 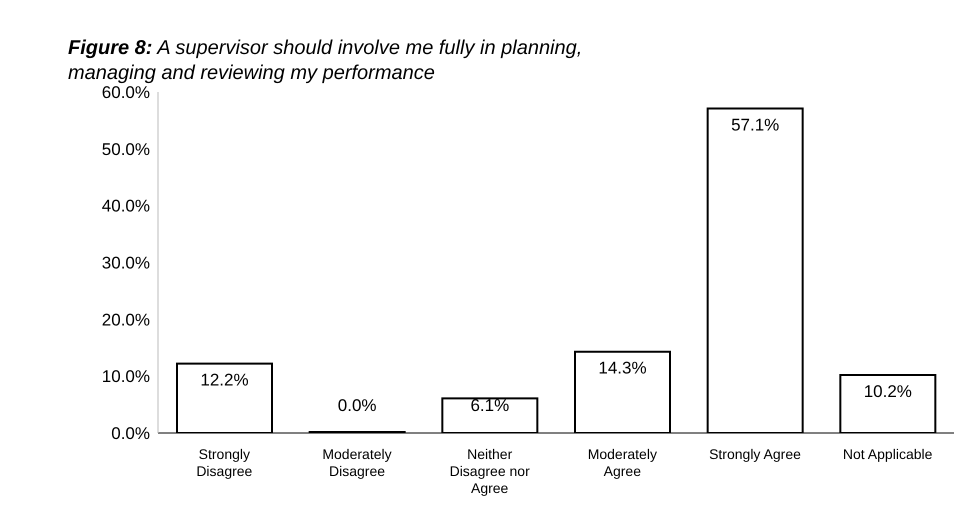 I want to click on y-tick-label: 20.0%, so click(x=126, y=320).